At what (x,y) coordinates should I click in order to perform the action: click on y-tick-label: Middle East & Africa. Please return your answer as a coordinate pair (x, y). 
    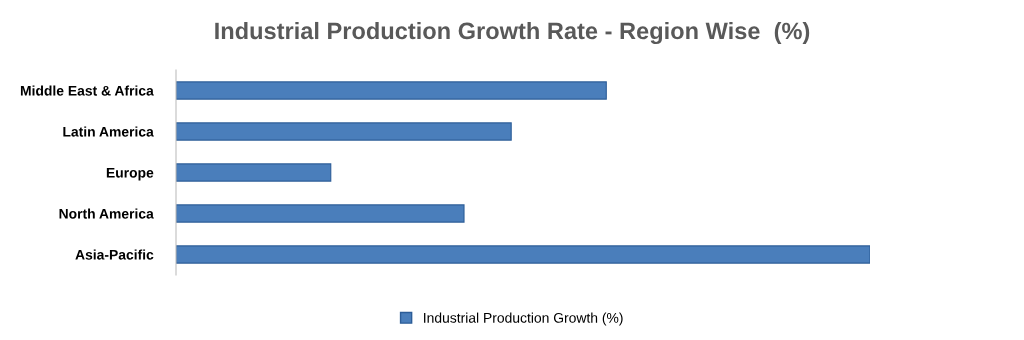
    Looking at the image, I should click on (87, 90).